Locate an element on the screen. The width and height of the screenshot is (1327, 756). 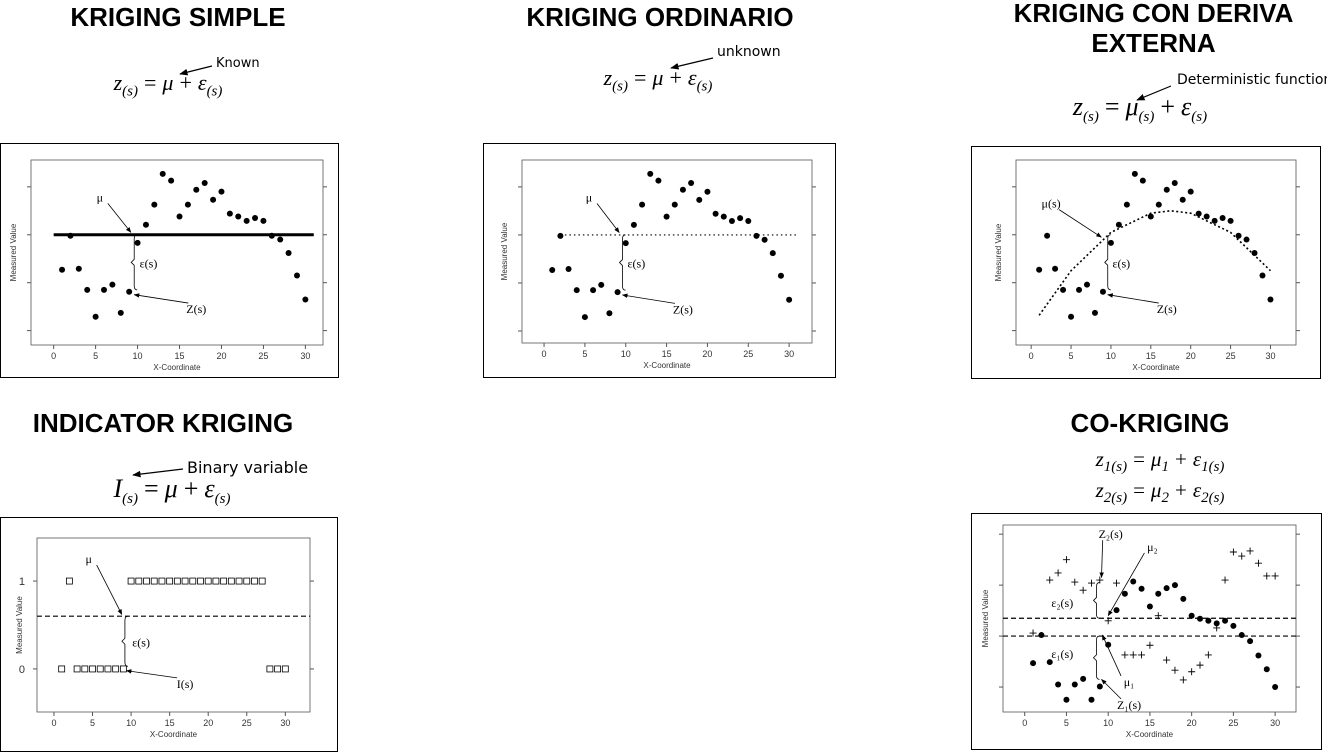
formula-symbol: ε is located at coordinates (202, 82).